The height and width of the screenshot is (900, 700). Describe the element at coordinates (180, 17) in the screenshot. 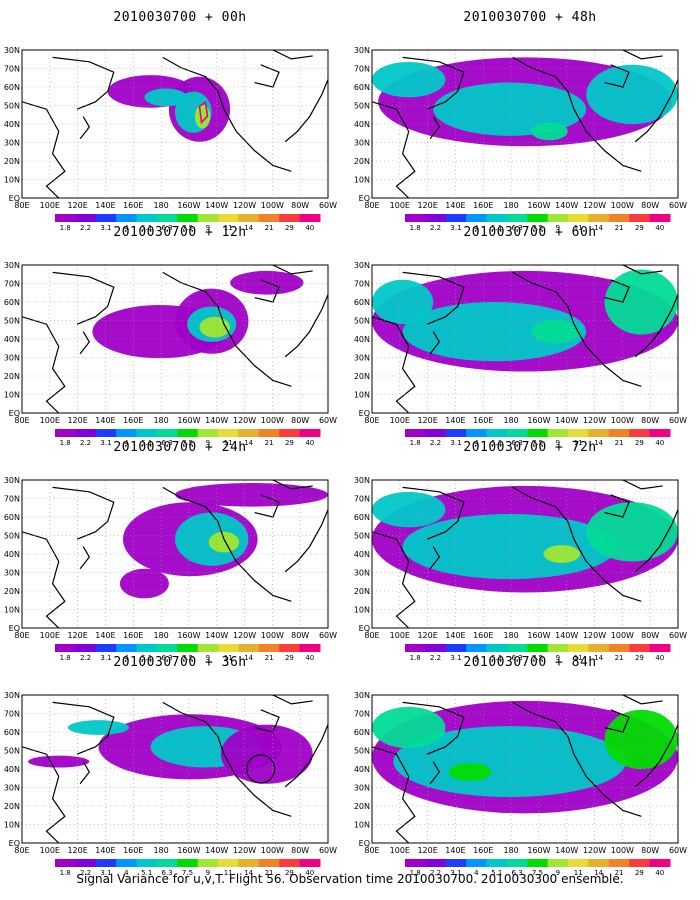

I see `panel-title: 2010030700 + 00h` at that location.